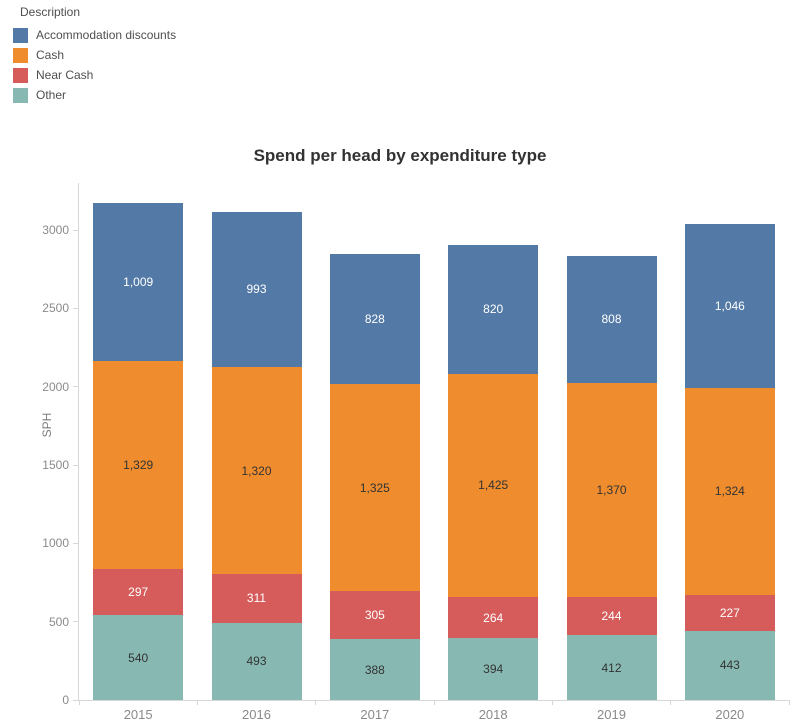 This screenshot has height=726, width=800. I want to click on bar-value-label: 443, so click(729, 665).